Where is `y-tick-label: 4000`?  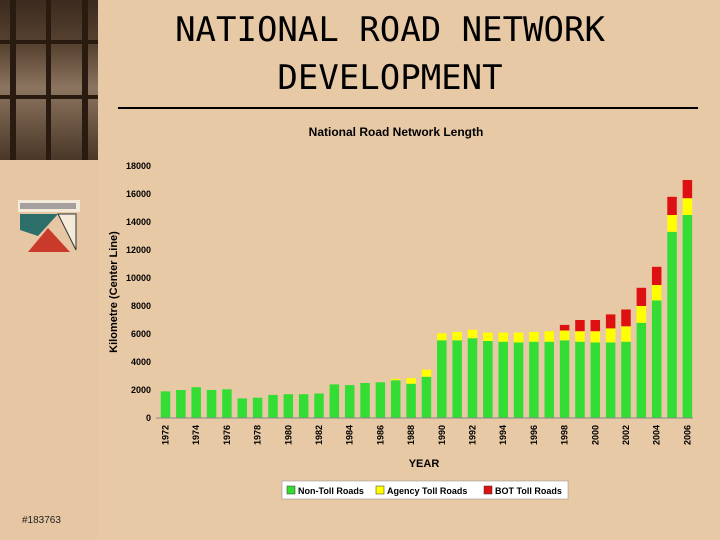
y-tick-label: 4000 is located at coordinates (141, 362).